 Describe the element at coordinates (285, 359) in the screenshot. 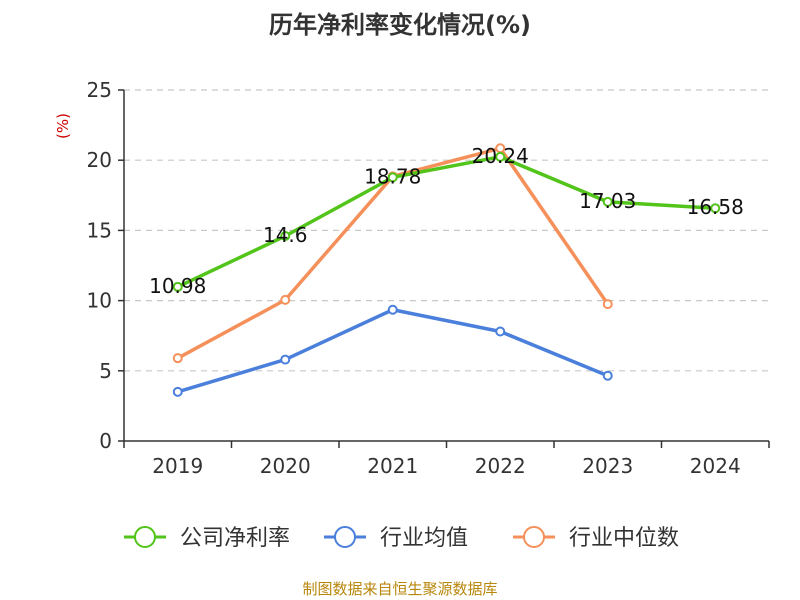

I see `data-point-1-2020` at that location.